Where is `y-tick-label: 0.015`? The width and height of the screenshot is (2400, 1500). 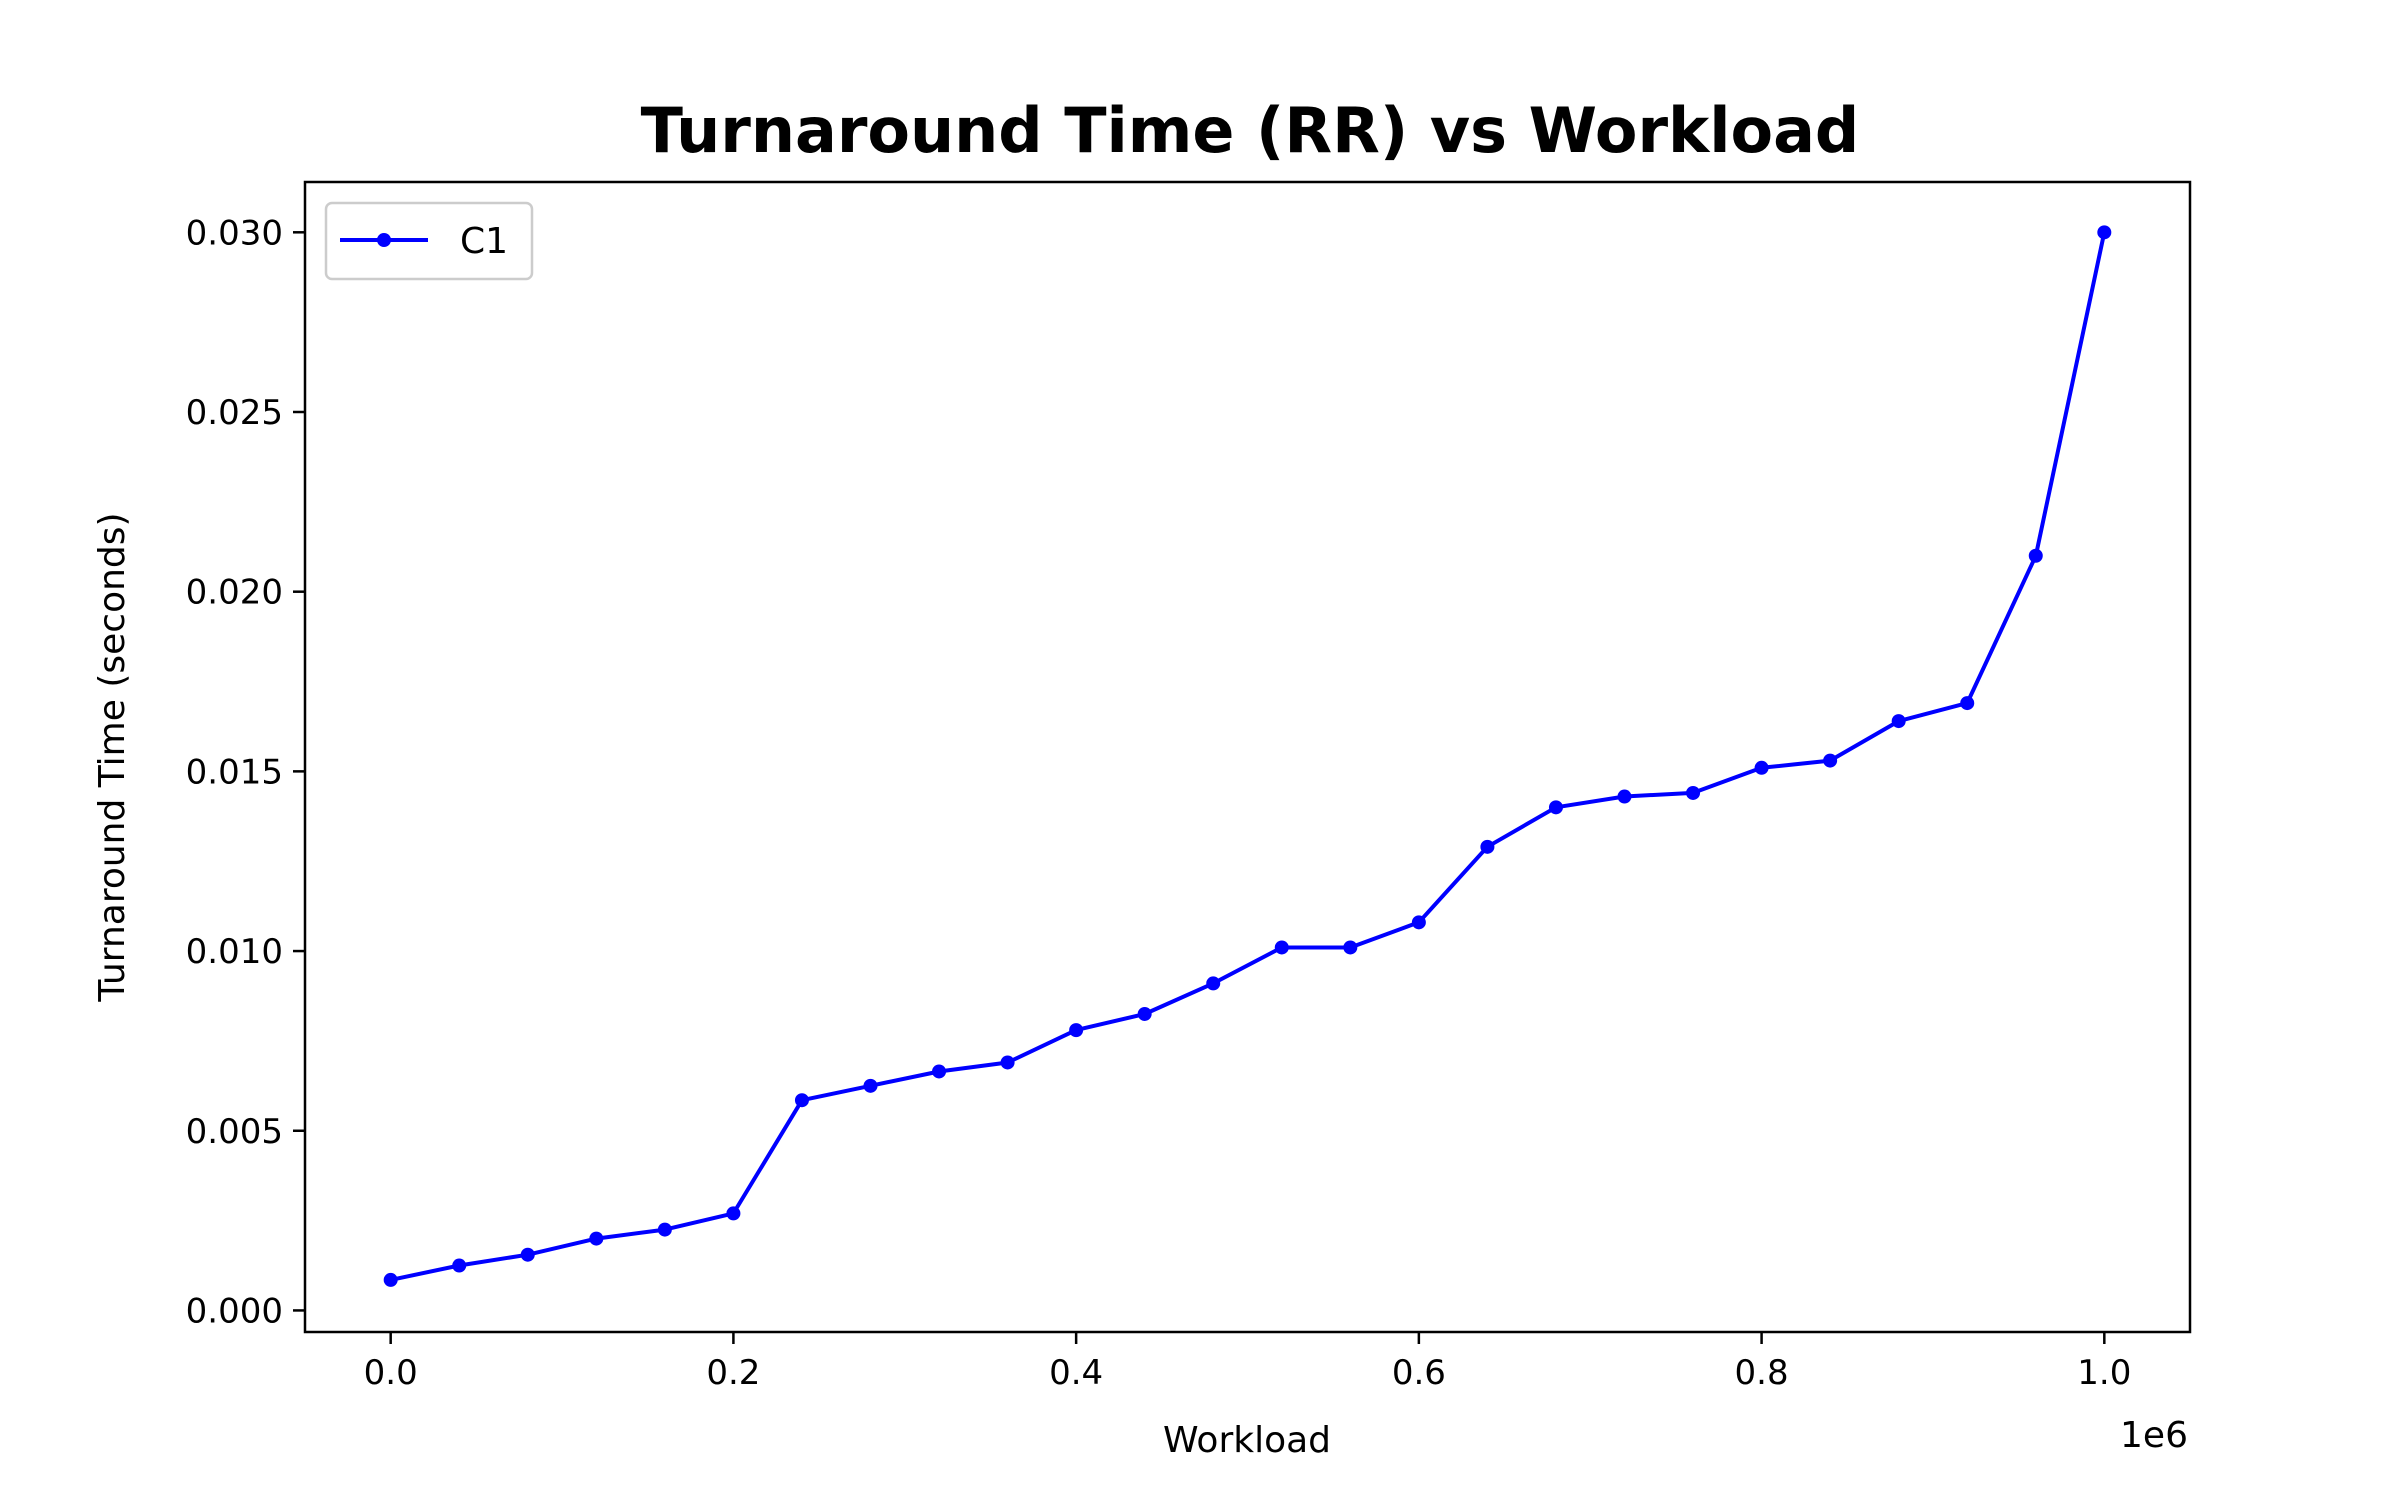 y-tick-label: 0.015 is located at coordinates (234, 772).